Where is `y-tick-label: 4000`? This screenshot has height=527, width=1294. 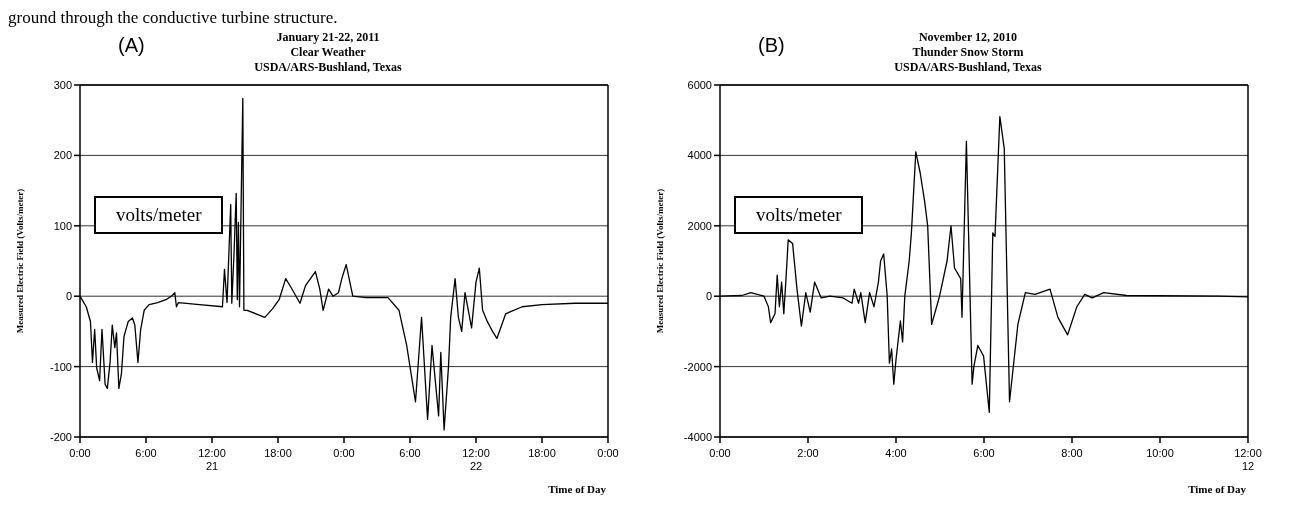
y-tick-label: 4000 is located at coordinates (699, 155).